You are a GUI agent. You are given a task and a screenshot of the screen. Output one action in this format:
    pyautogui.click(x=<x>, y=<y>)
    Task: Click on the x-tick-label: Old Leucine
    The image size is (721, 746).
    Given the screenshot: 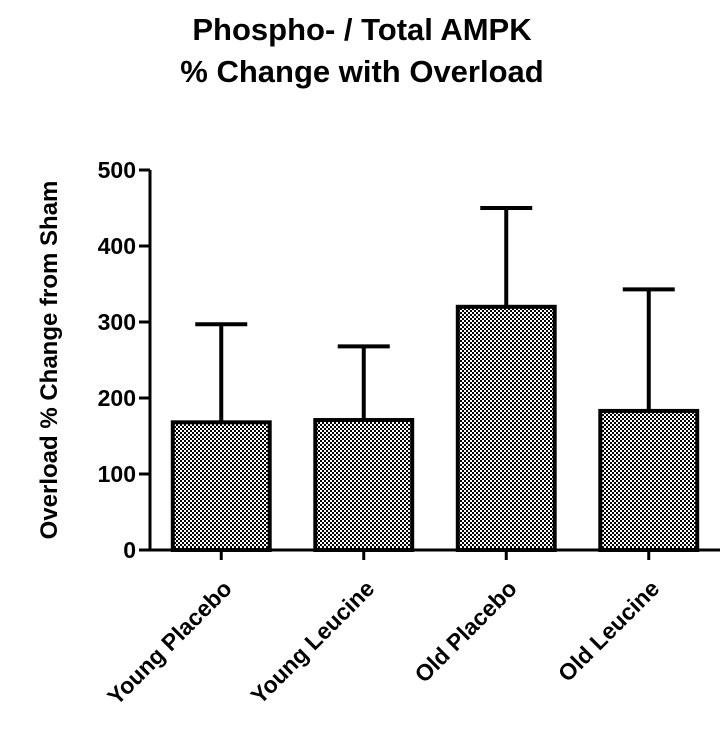 What is the action you would take?
    pyautogui.click(x=608, y=630)
    